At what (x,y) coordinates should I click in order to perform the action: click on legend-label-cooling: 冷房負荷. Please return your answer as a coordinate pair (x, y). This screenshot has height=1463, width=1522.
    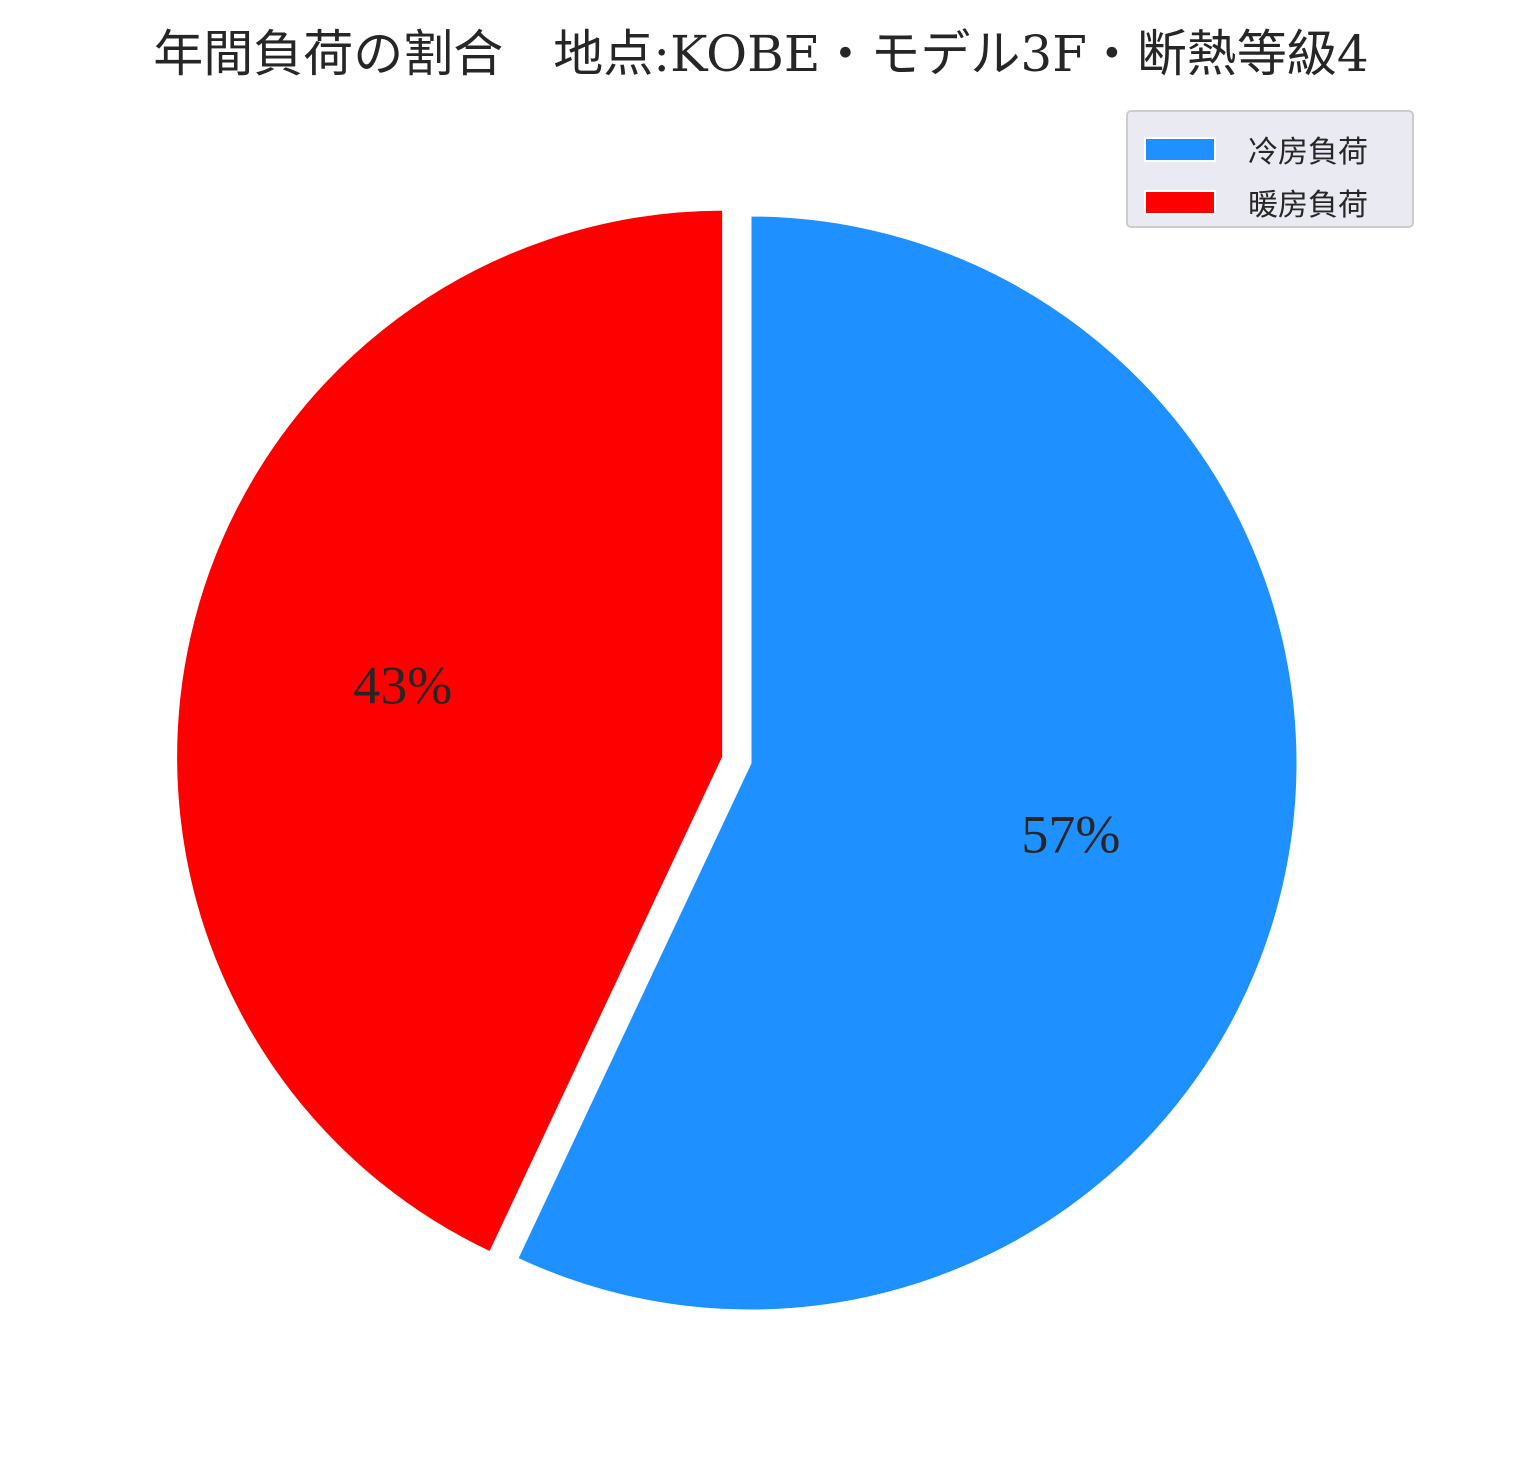
    Looking at the image, I should click on (1308, 152).